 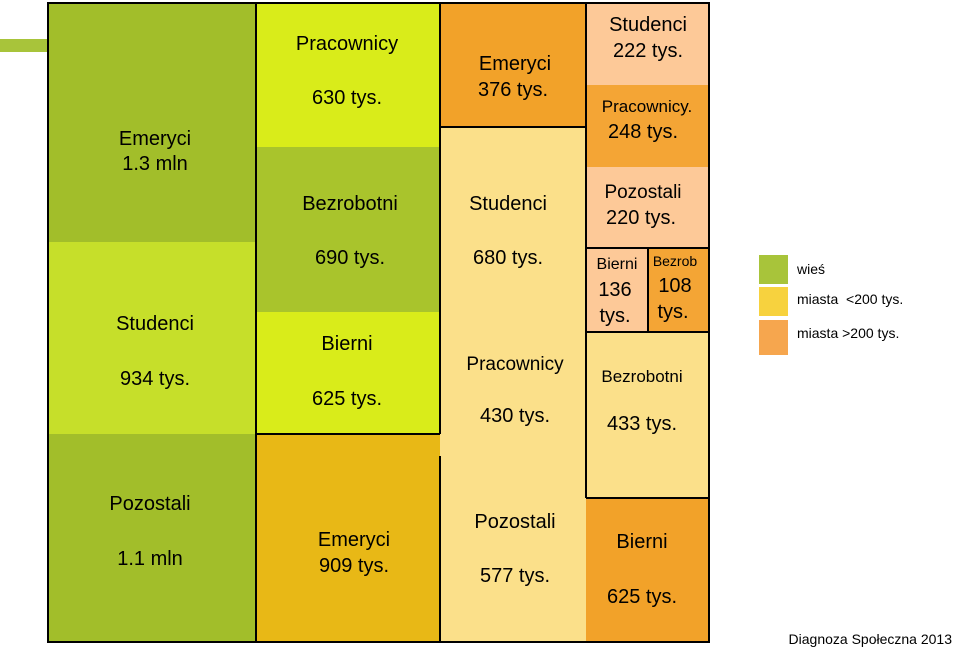 What do you see at coordinates (24, 45) in the screenshot?
I see `accent-bar` at bounding box center [24, 45].